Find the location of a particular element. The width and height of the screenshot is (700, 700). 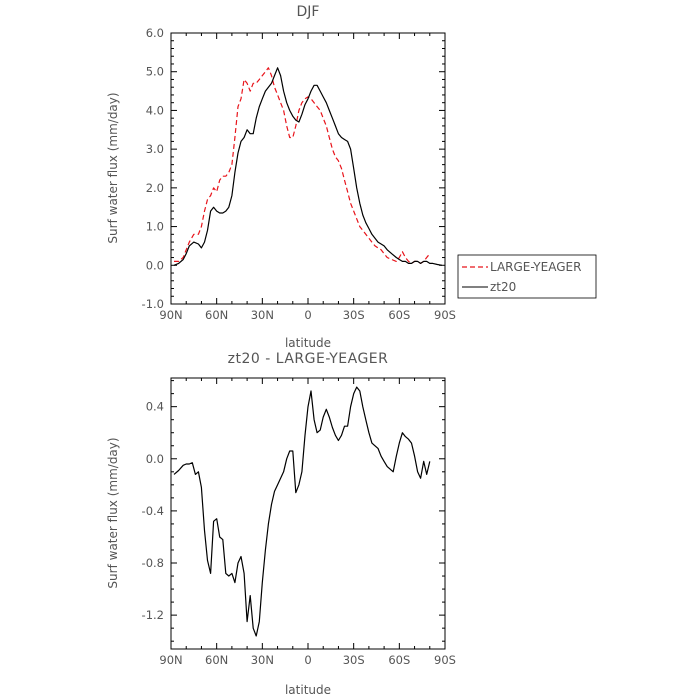

top-x-tick-label: 30S is located at coordinates (354, 315).